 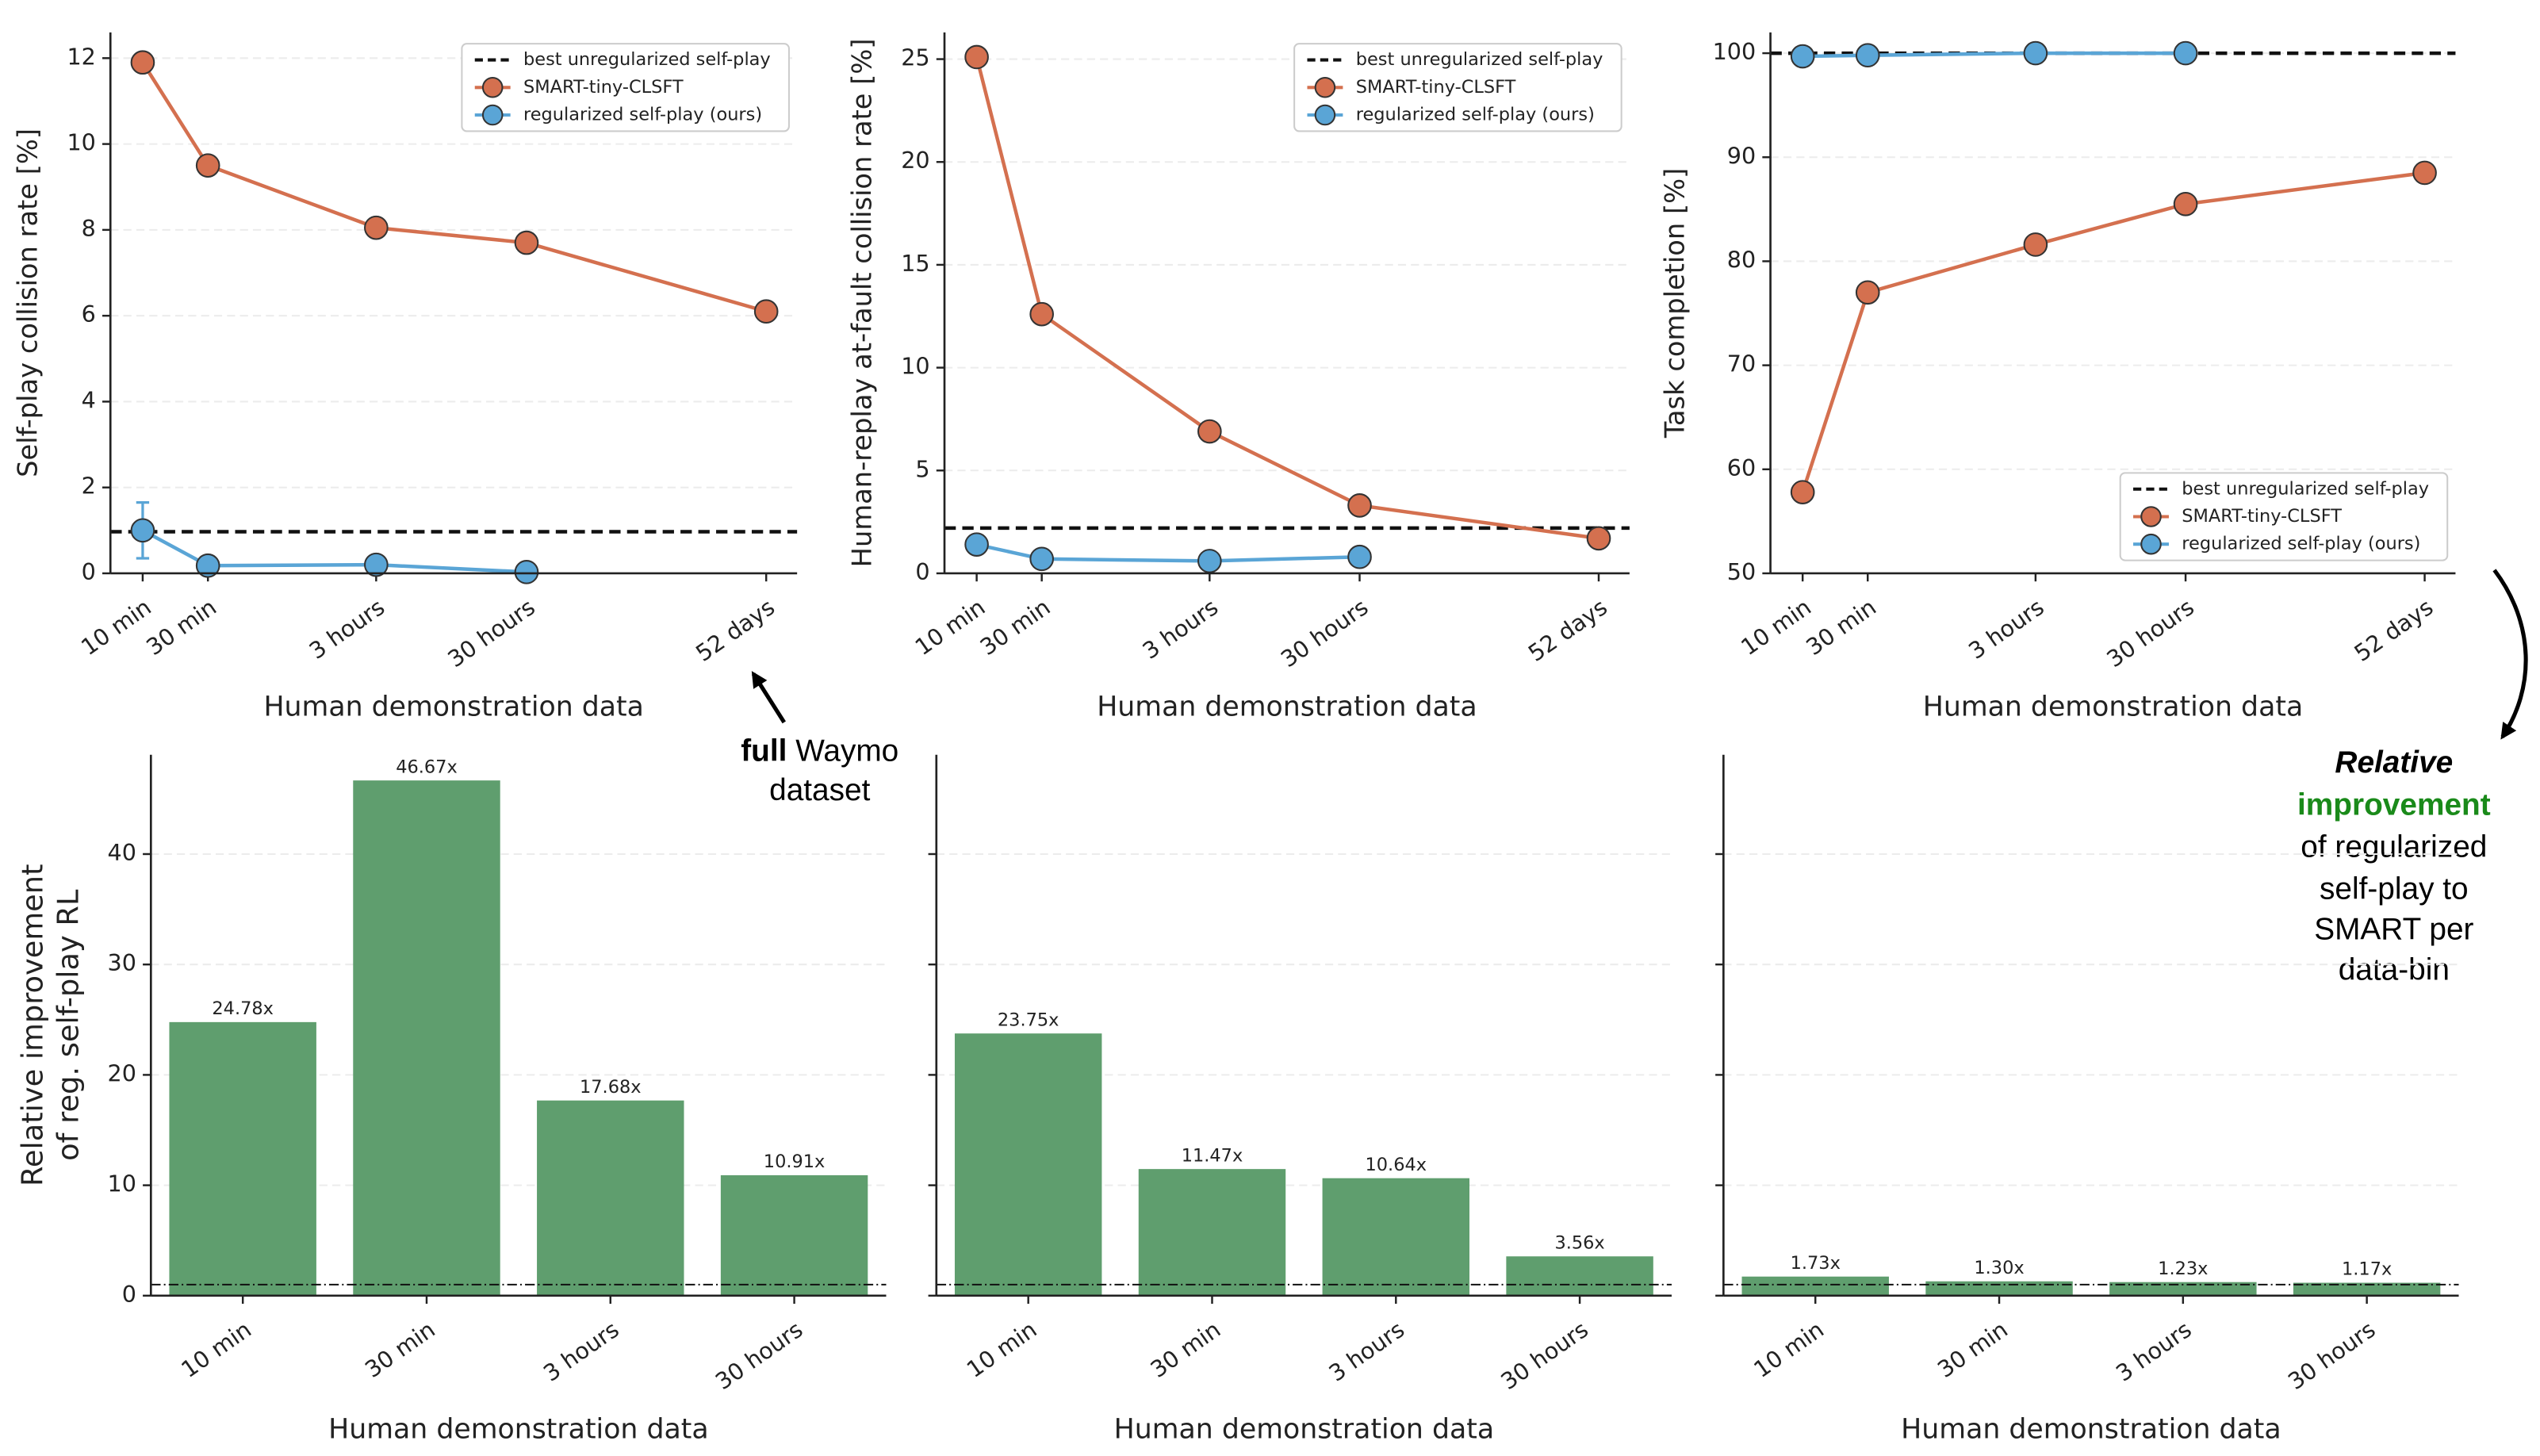 What do you see at coordinates (611, 1087) in the screenshot?
I see `value-label: 17.68x` at bounding box center [611, 1087].